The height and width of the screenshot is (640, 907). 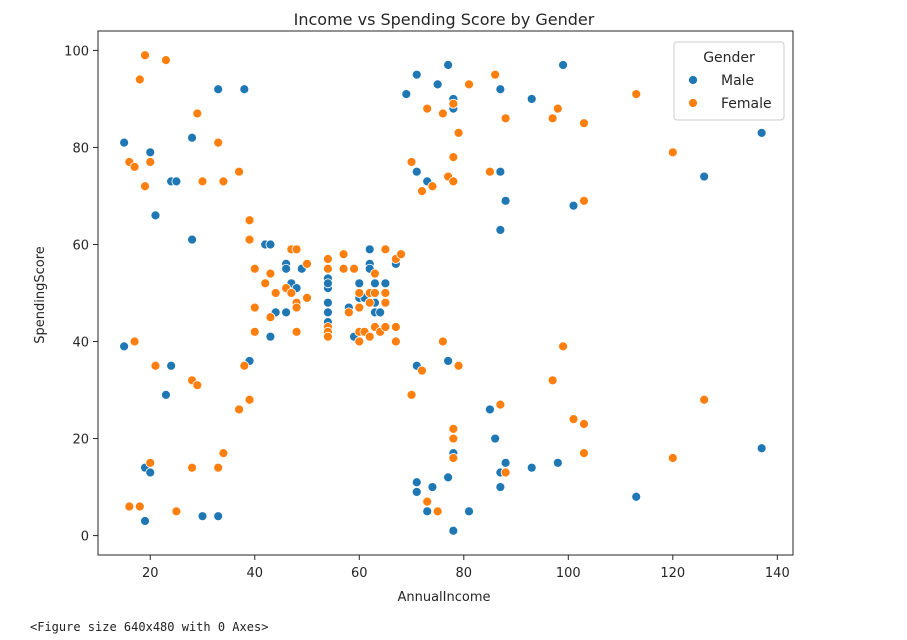 What do you see at coordinates (729, 58) in the screenshot?
I see `legend-title: Gender` at bounding box center [729, 58].